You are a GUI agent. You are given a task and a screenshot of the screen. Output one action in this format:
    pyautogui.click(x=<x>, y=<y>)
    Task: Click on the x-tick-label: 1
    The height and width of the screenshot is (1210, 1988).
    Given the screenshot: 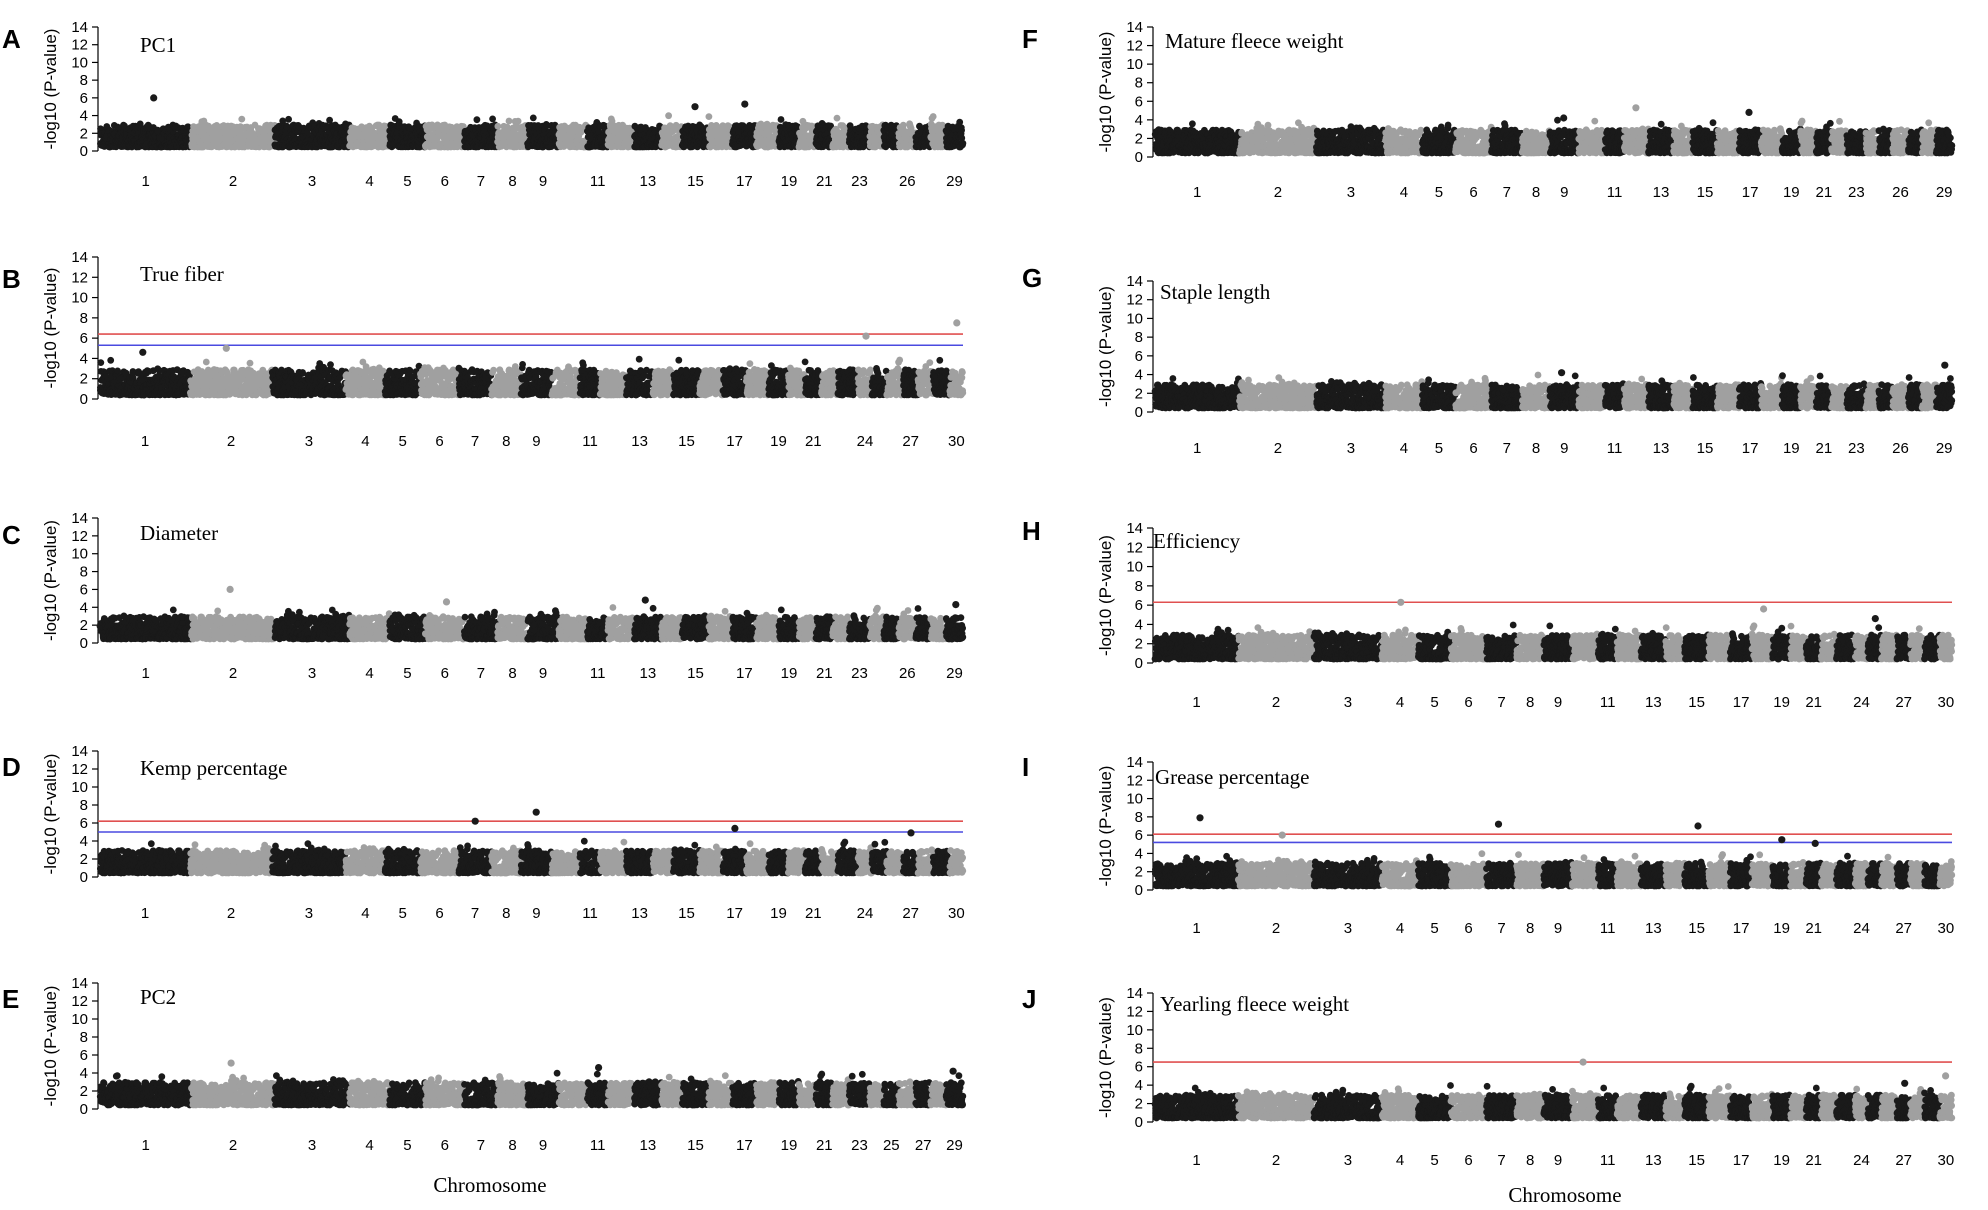 What is the action you would take?
    pyautogui.click(x=146, y=181)
    